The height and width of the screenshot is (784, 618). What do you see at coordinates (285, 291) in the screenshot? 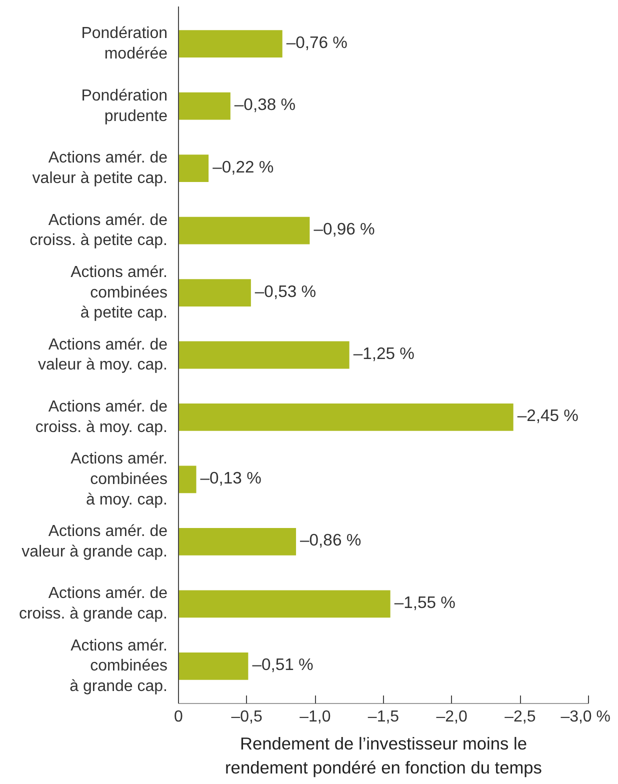
I see `data-label: –0,53 %` at bounding box center [285, 291].